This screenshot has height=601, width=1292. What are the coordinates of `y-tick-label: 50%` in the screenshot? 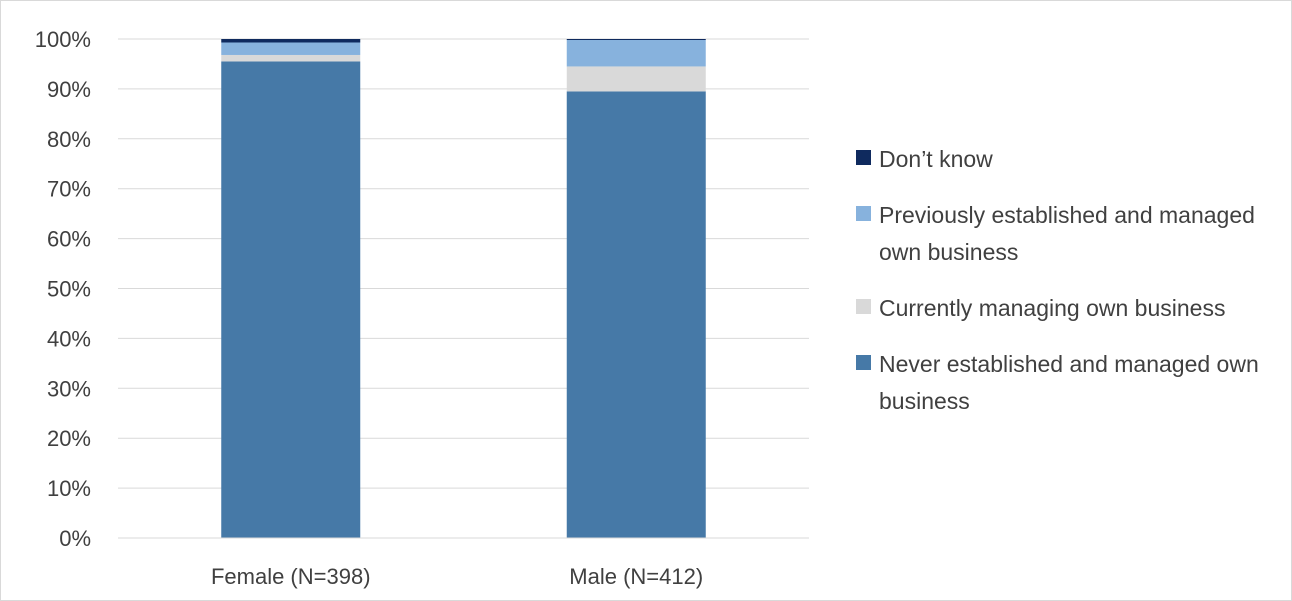 It's located at (69, 289).